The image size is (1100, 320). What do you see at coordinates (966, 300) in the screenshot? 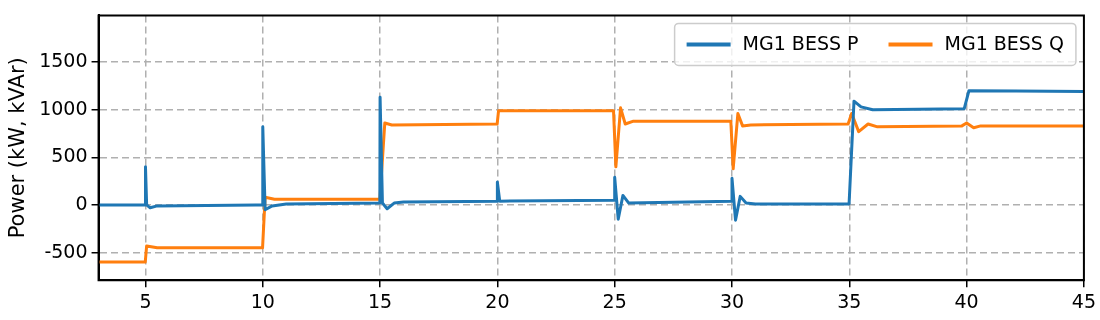
I see `x-tick-label: 40` at bounding box center [966, 300].